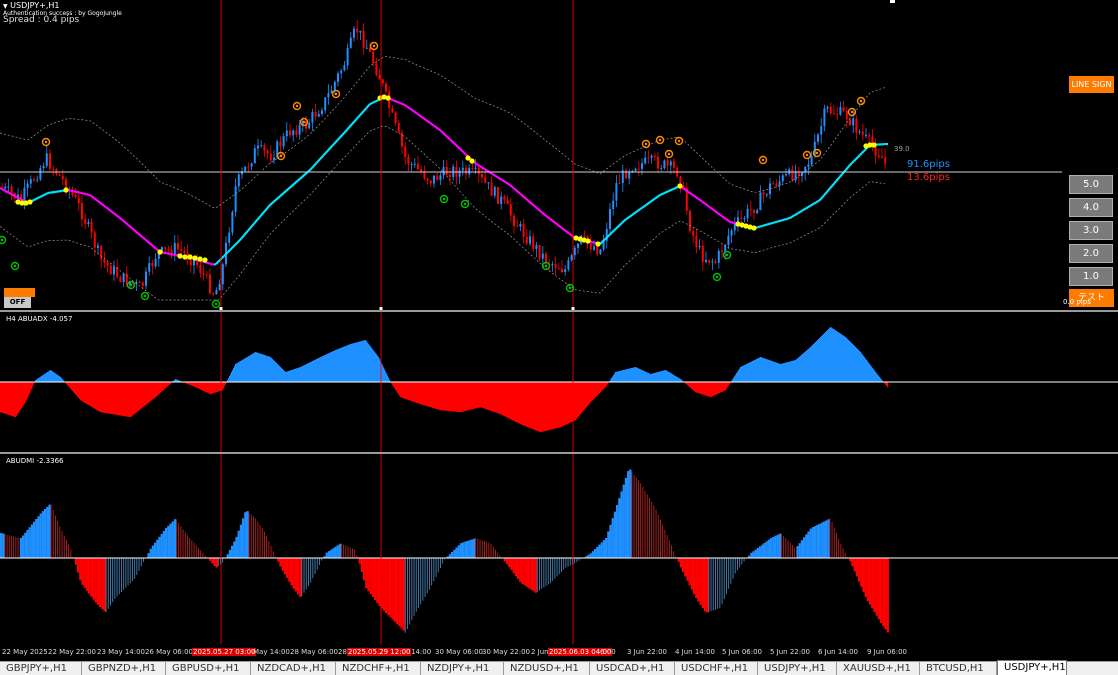 The width and height of the screenshot is (1118, 675). Describe the element at coordinates (1091, 230) in the screenshot. I see `level-button-3: 3.0` at that location.